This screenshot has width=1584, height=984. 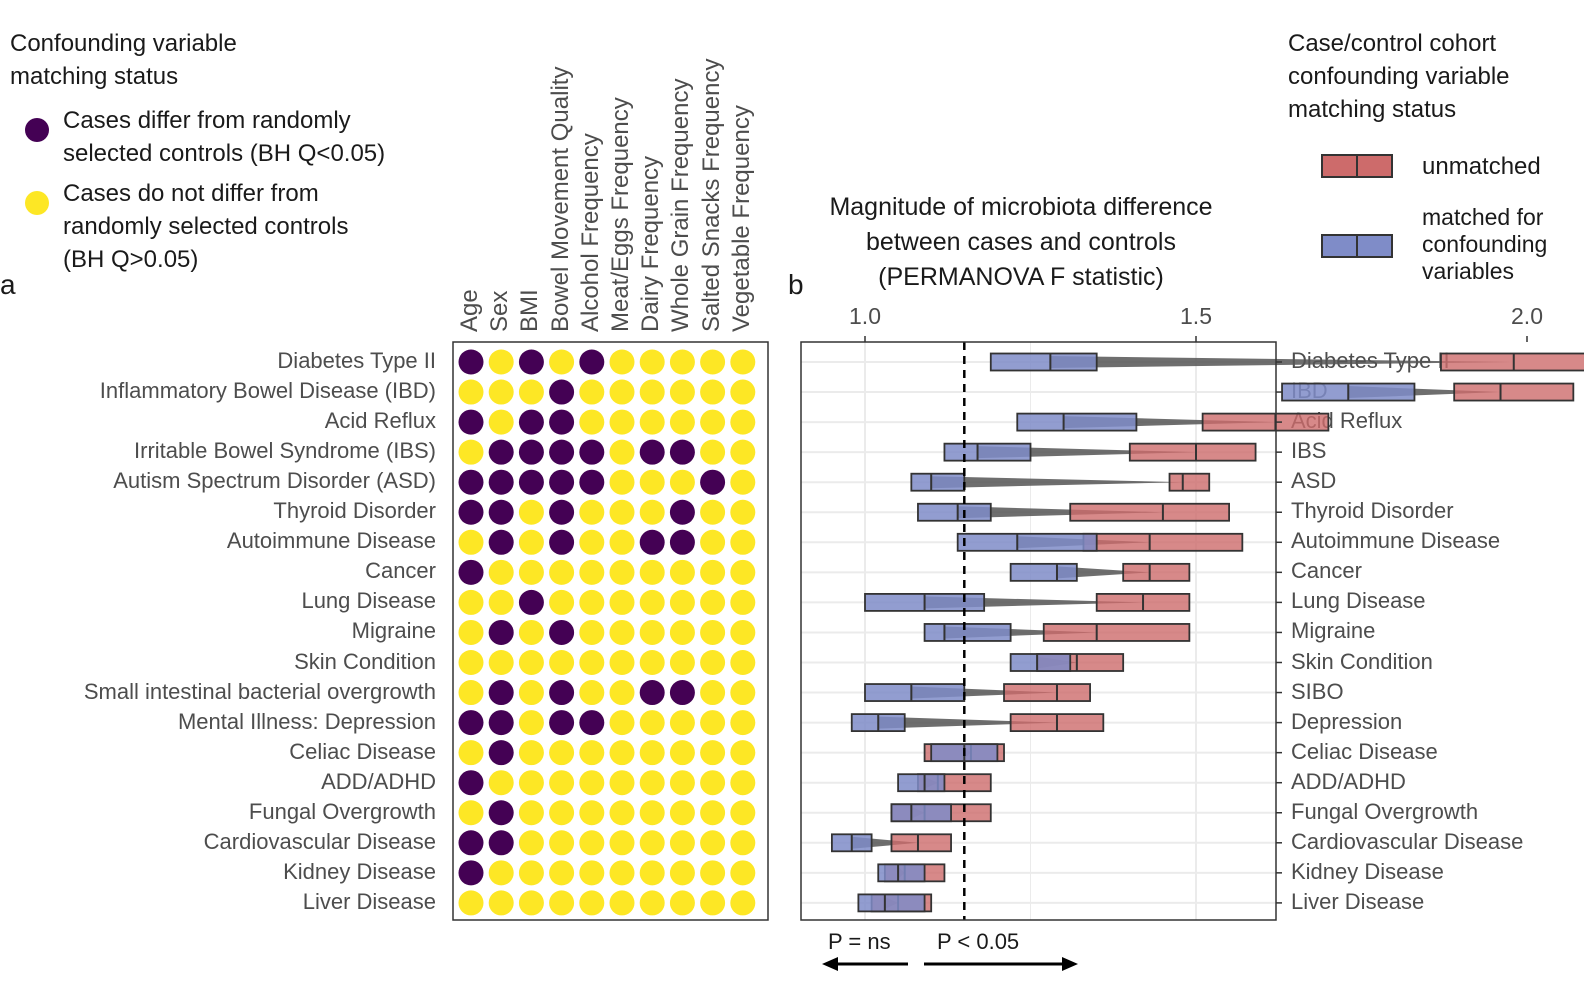 I want to click on row-label: Depression, so click(x=1347, y=721).